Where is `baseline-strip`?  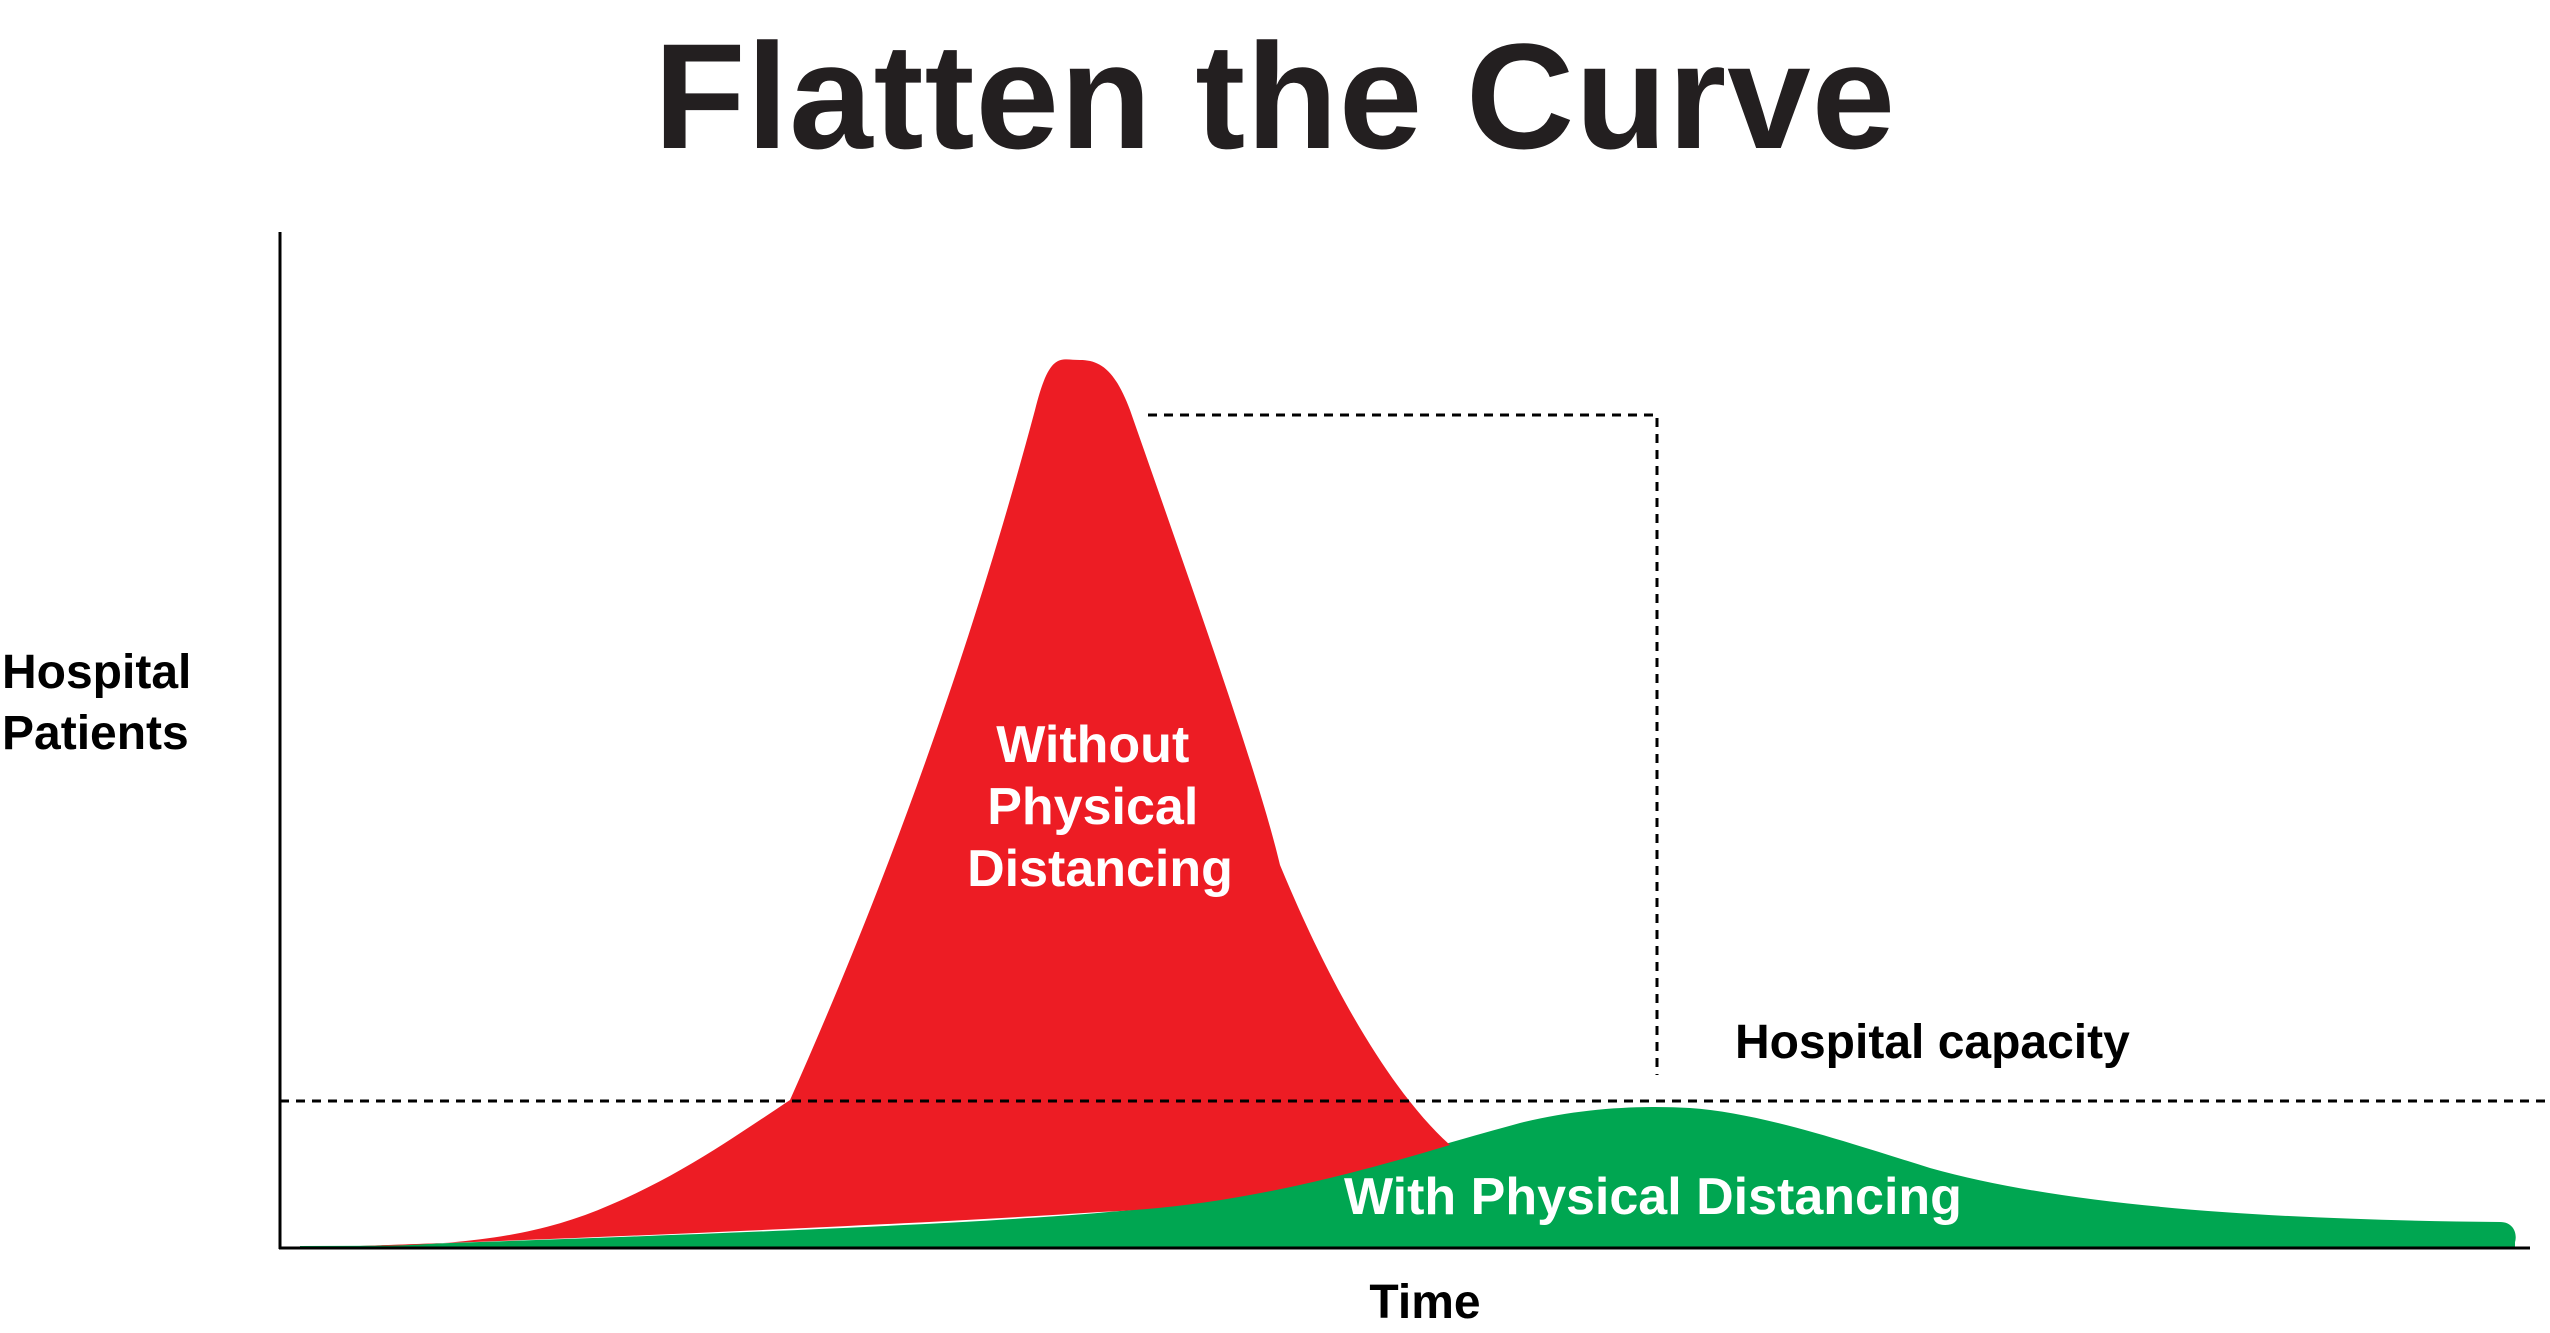
baseline-strip is located at coordinates (1407, 1243).